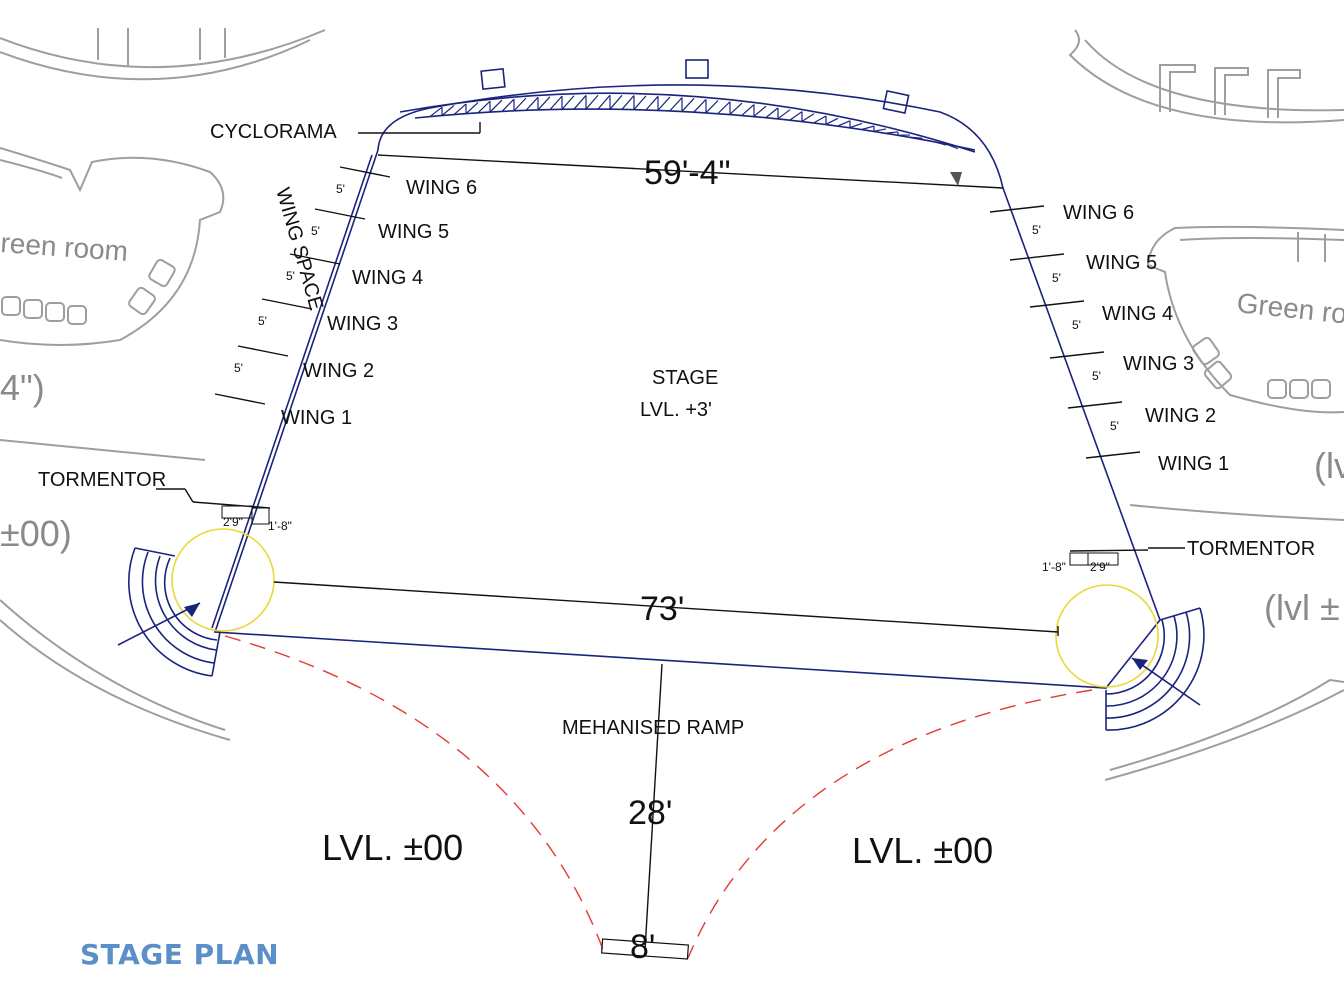 This screenshot has height=1008, width=1344. I want to click on cyclorama-truss, so click(694, 122).